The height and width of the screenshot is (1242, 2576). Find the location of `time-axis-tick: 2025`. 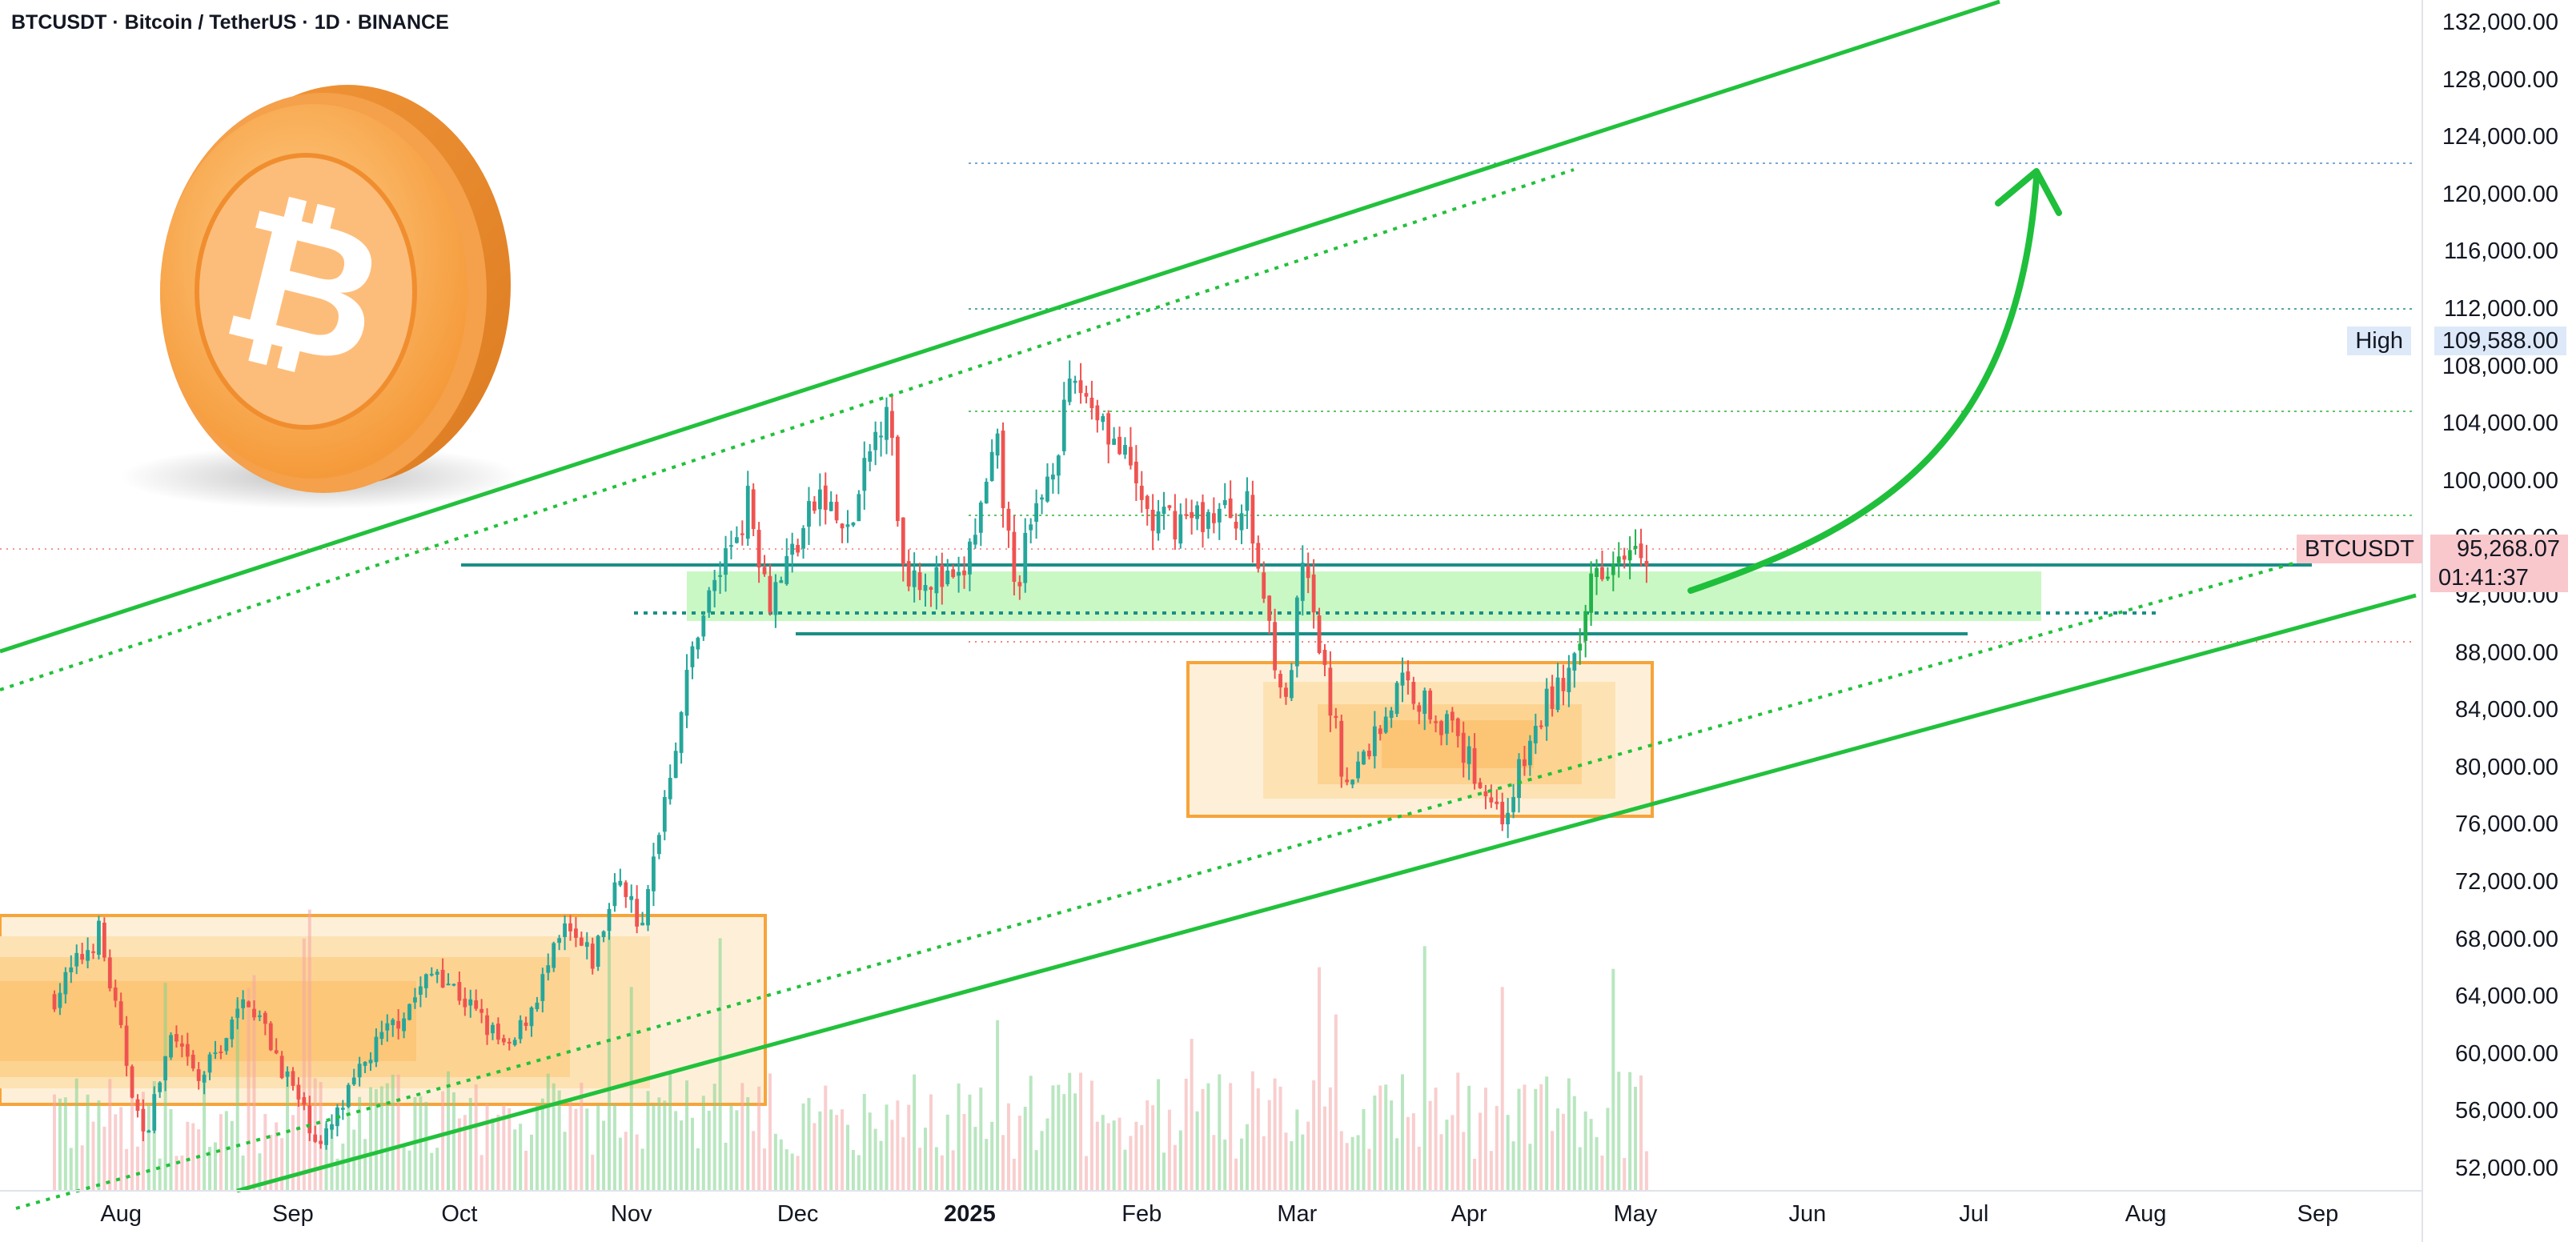

time-axis-tick: 2025 is located at coordinates (970, 1214).